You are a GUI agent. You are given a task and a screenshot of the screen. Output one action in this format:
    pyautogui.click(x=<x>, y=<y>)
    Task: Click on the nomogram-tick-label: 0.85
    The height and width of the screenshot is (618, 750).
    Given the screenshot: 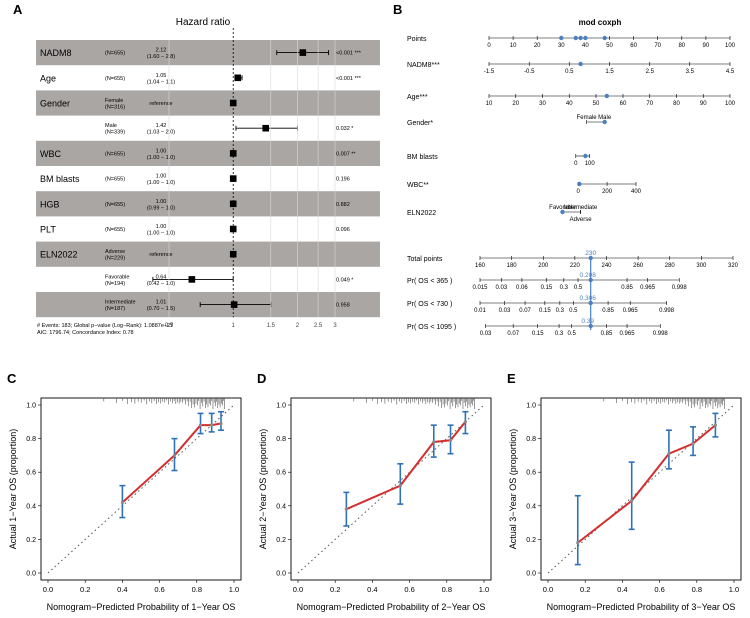 What is the action you would take?
    pyautogui.click(x=607, y=334)
    